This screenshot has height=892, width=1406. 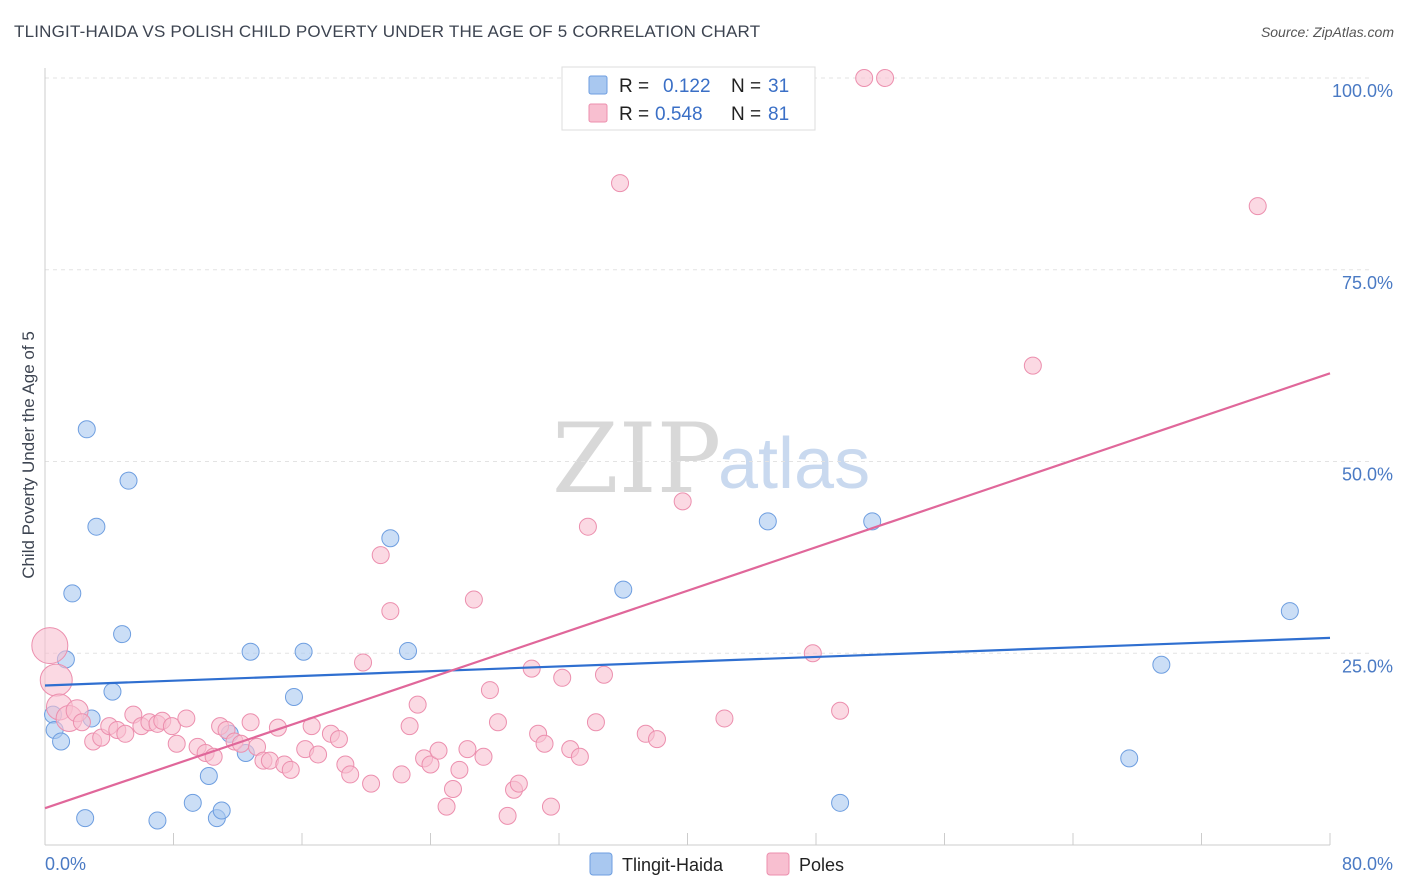 I want to click on legend-n-value: 31, so click(x=778, y=86).